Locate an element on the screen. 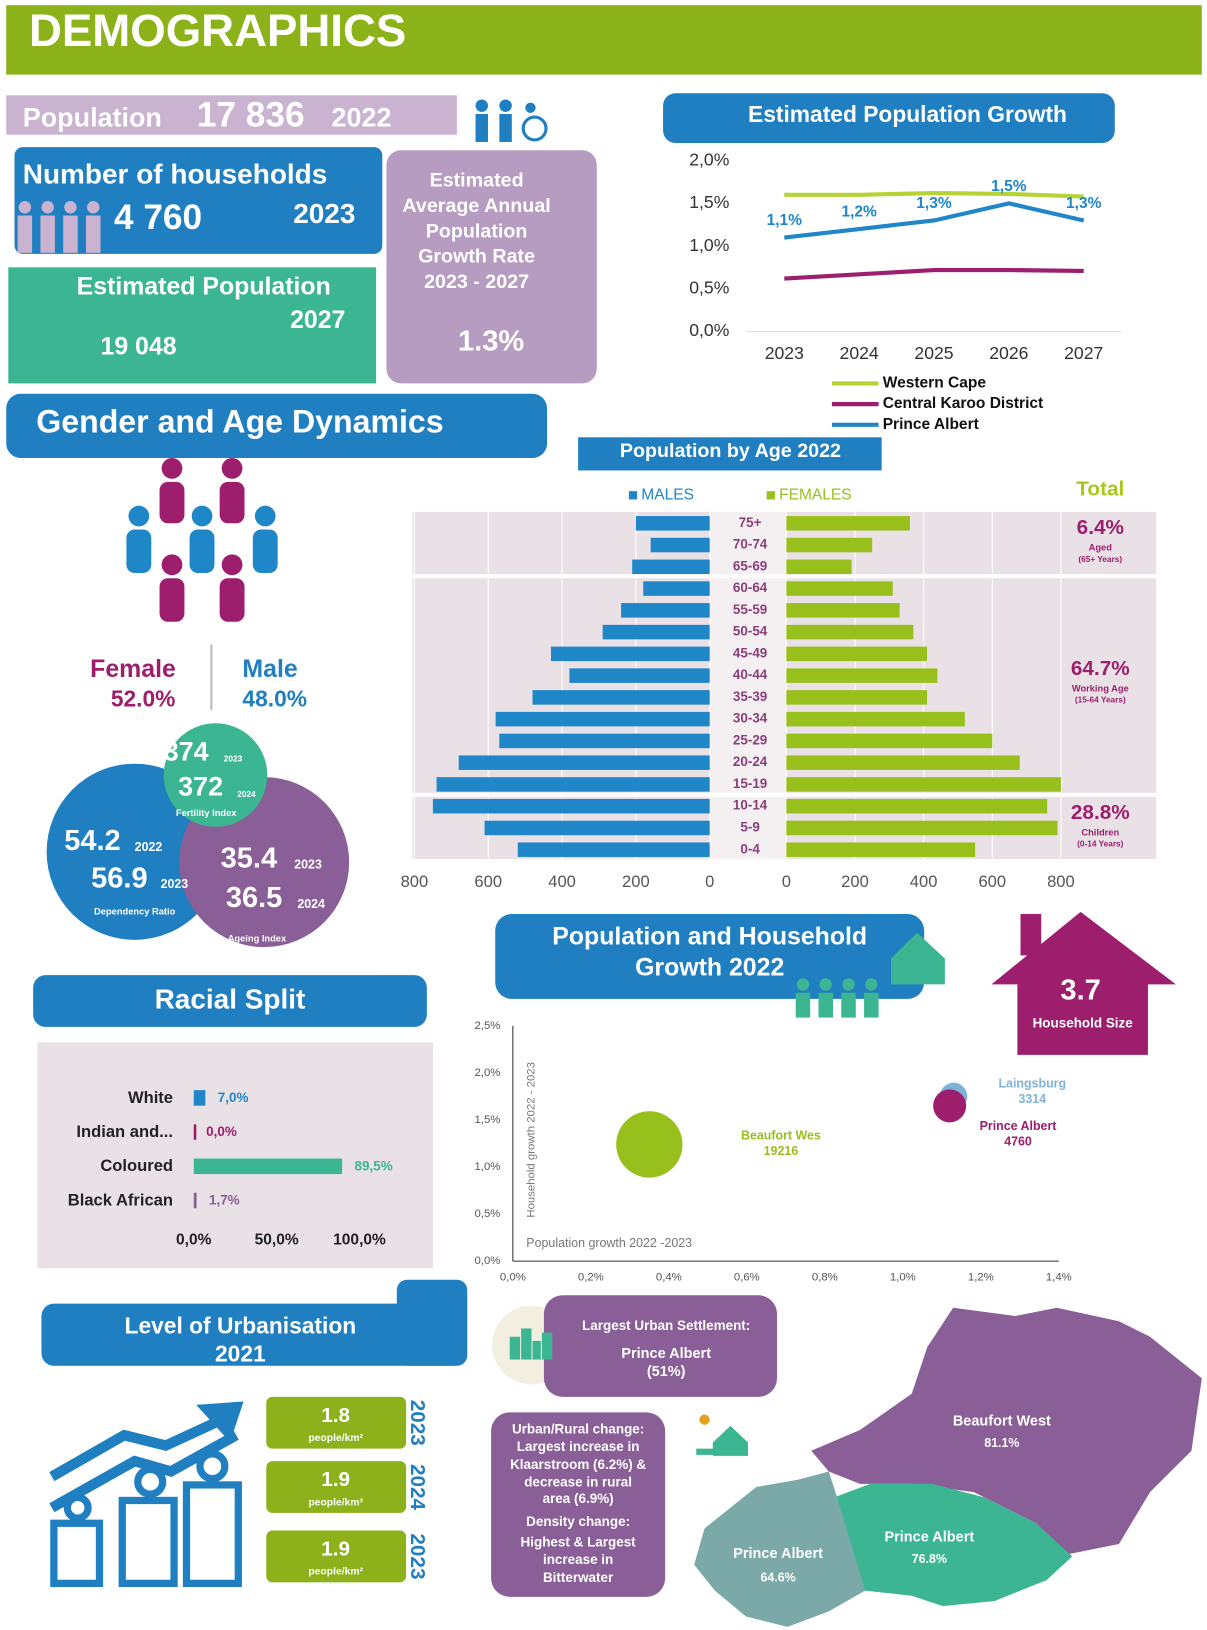 The height and width of the screenshot is (1630, 1207). x-tick-label: 100,0% is located at coordinates (359, 1239).